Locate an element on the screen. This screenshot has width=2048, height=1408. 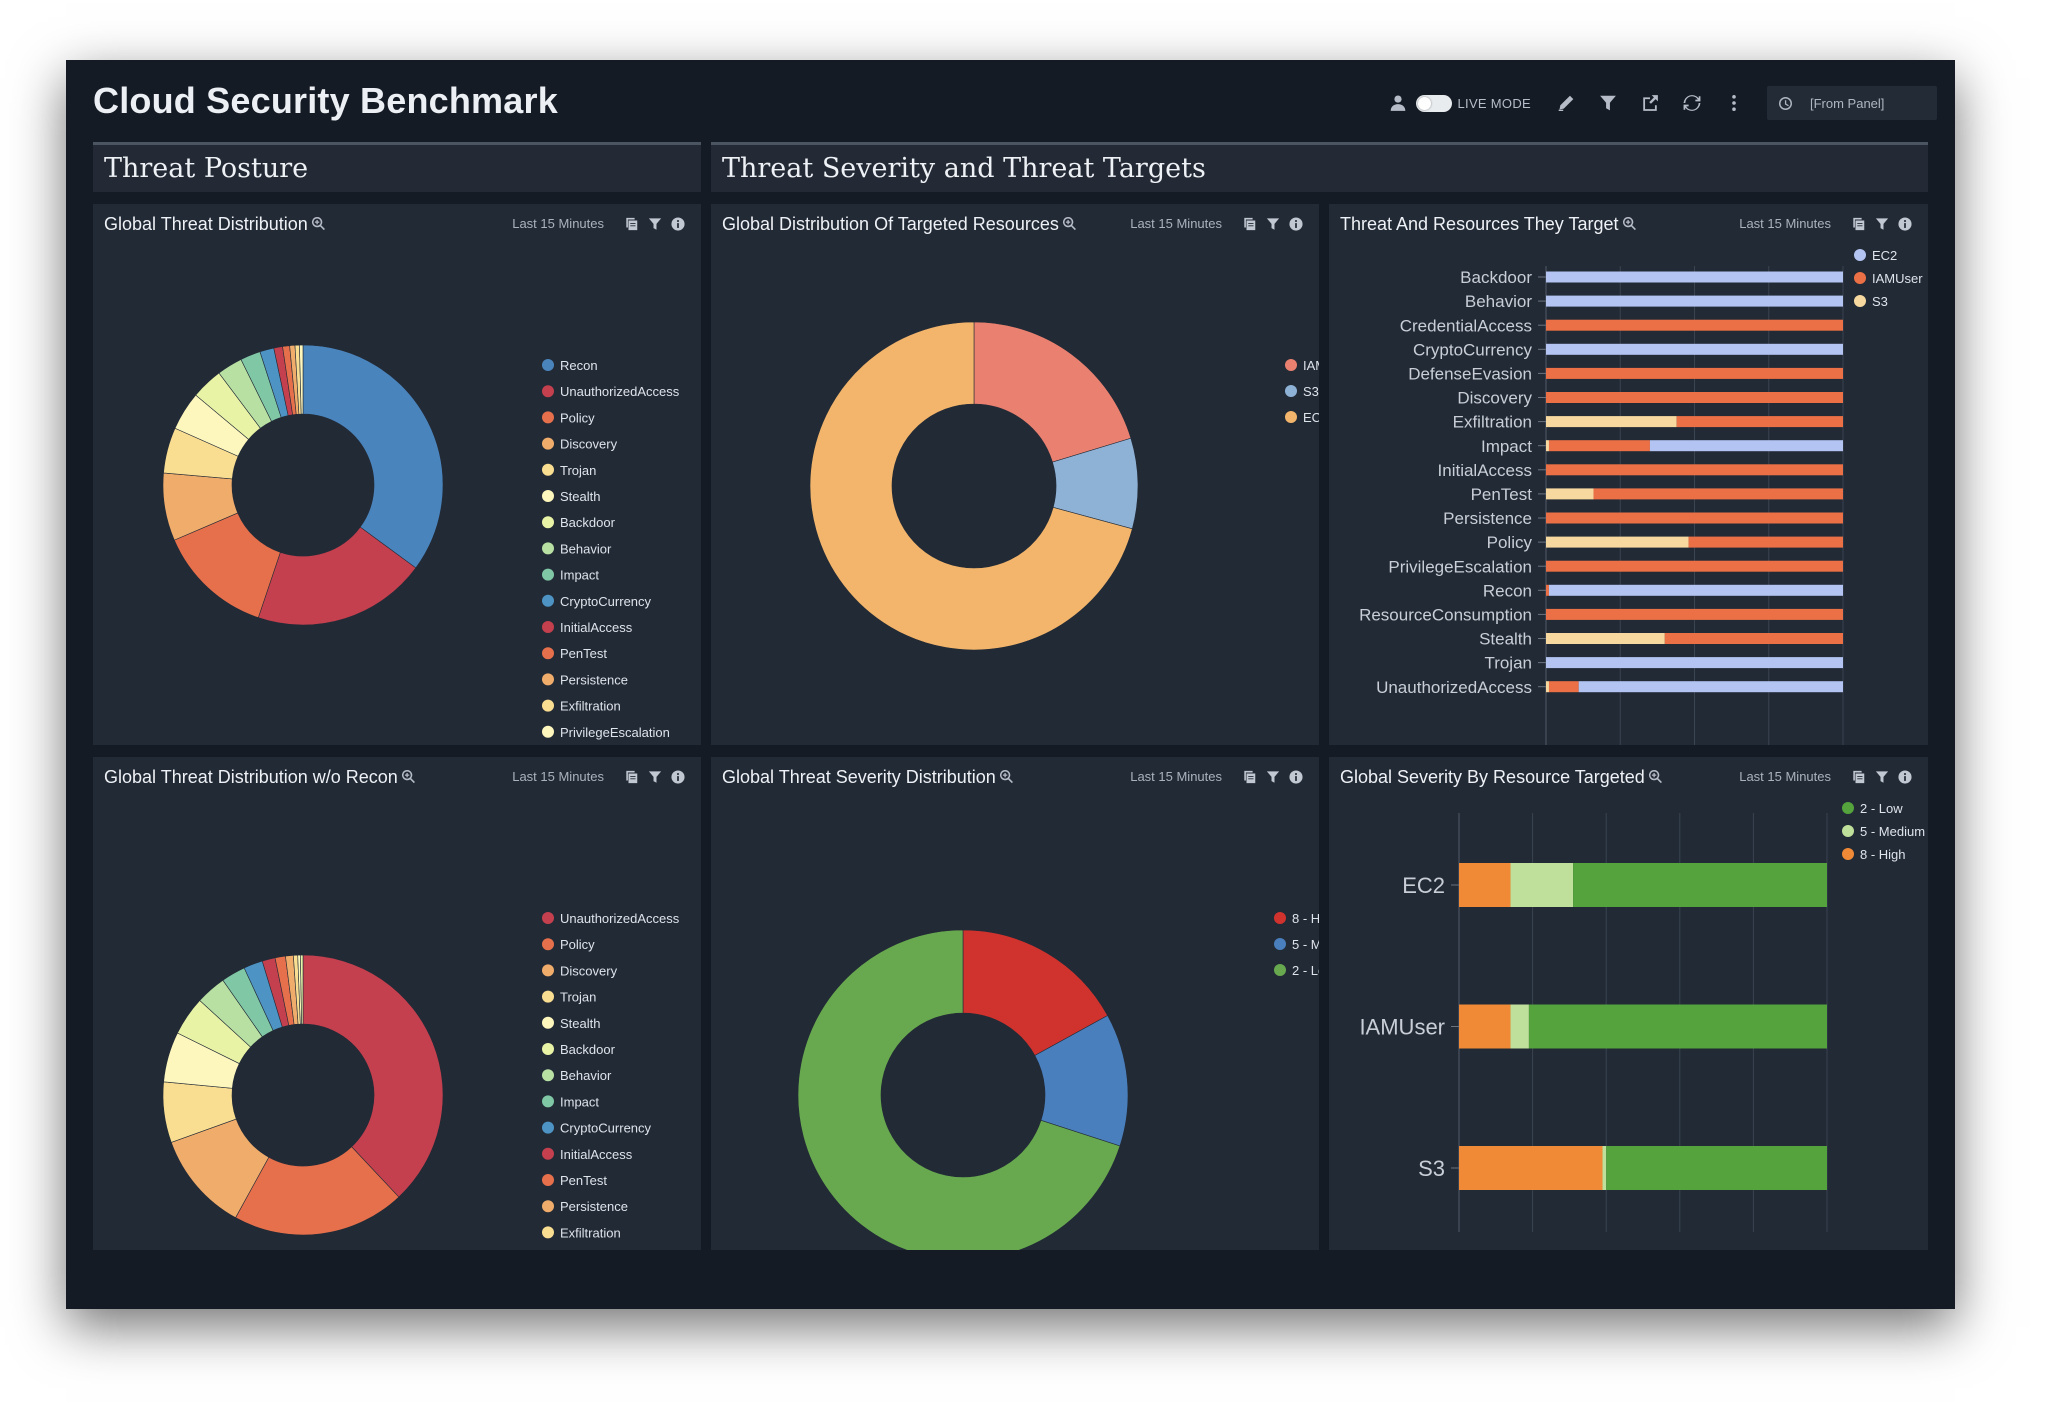
legend-marker-discovery is located at coordinates (548, 970).